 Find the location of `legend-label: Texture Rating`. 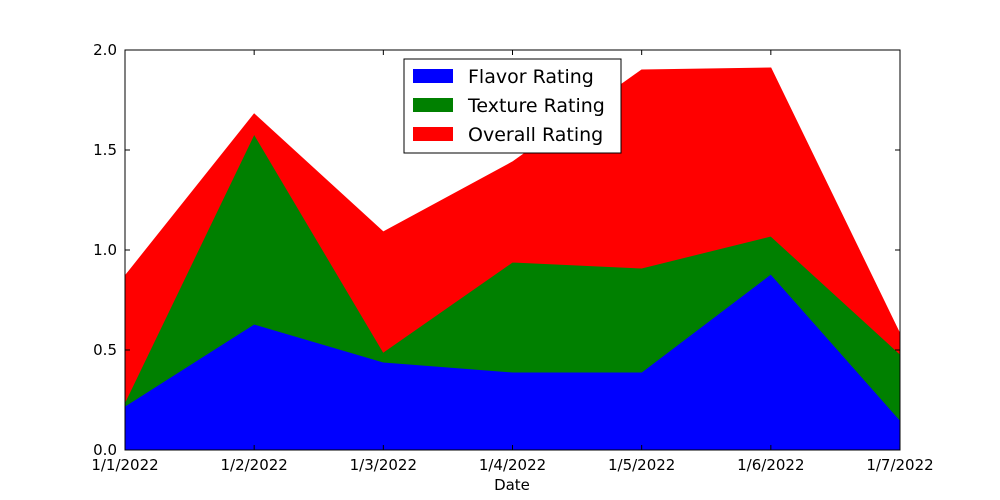

legend-label: Texture Rating is located at coordinates (536, 106).